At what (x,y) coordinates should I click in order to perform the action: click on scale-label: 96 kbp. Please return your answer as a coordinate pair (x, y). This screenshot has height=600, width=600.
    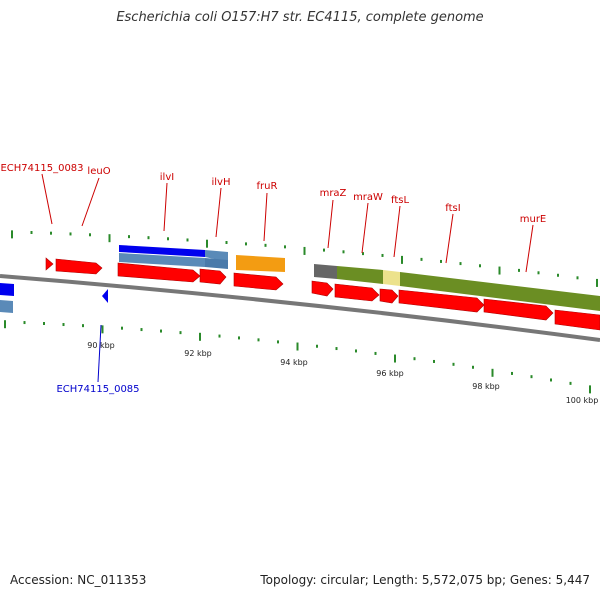
    Looking at the image, I should click on (390, 373).